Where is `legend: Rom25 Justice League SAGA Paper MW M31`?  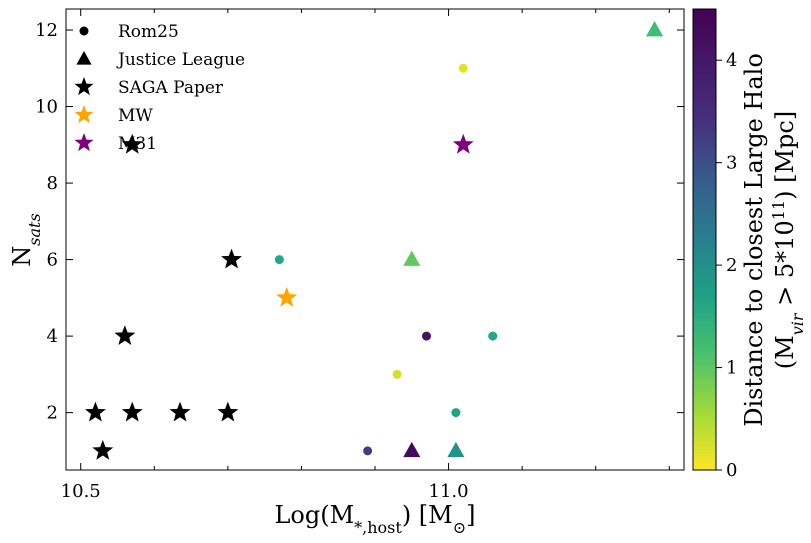
legend: Rom25 Justice League SAGA Paper MW M31 is located at coordinates (159, 88).